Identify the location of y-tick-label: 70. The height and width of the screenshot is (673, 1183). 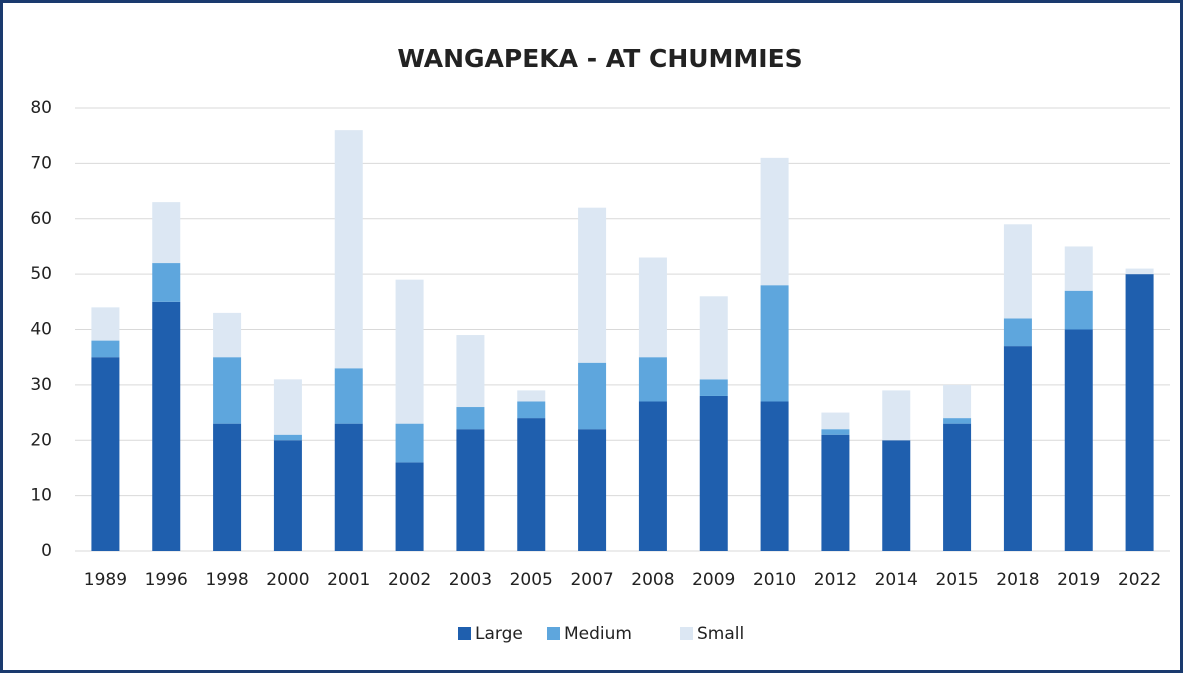
(41, 163).